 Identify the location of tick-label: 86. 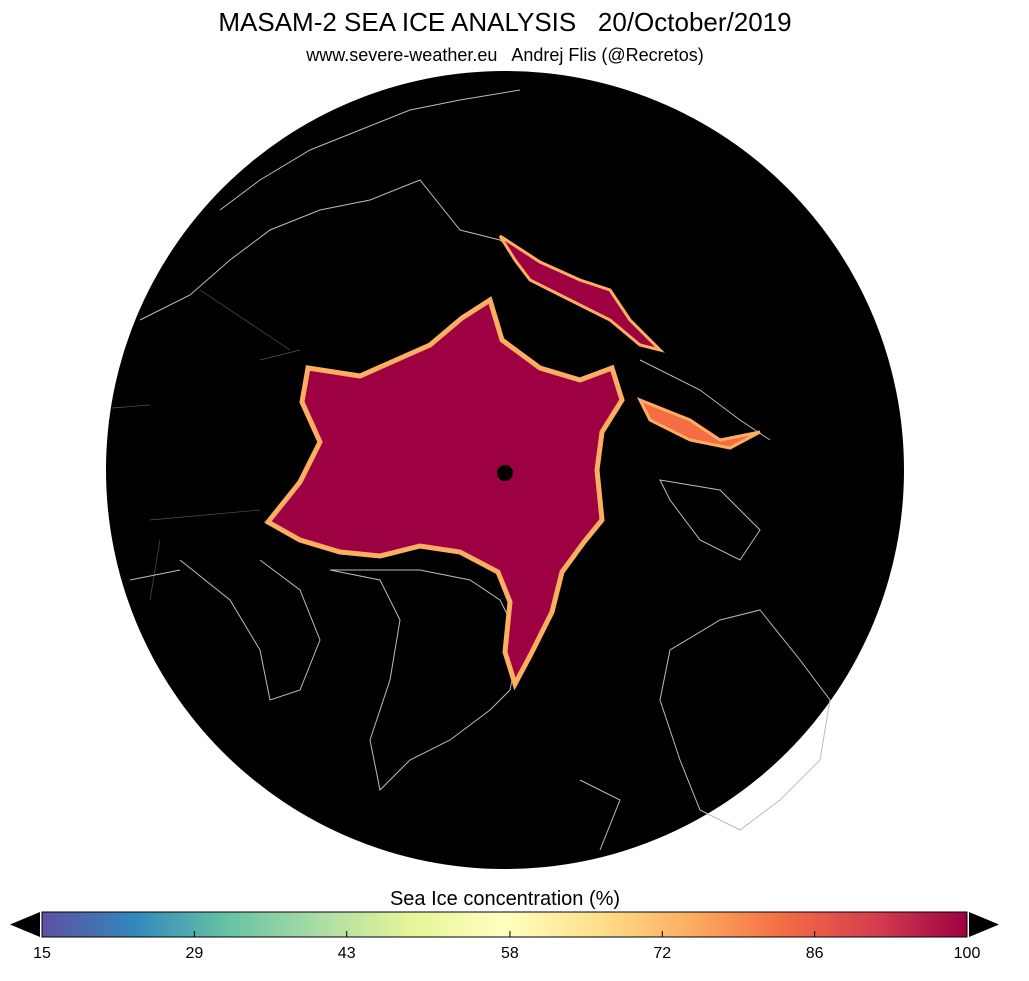
(815, 953).